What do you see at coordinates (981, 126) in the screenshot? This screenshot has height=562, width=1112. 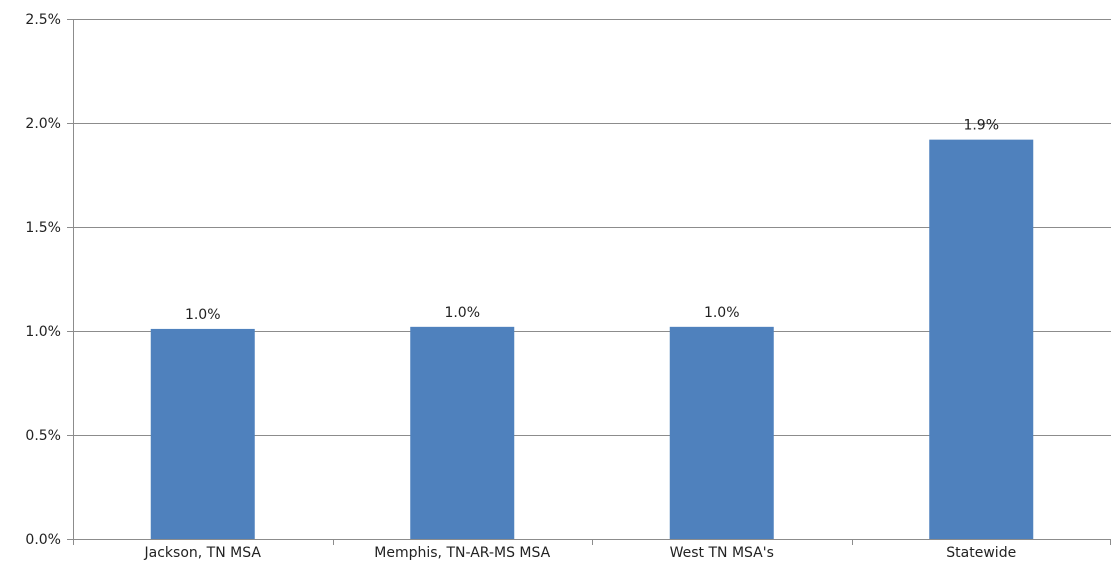 I see `data-label: 1.9%` at bounding box center [981, 126].